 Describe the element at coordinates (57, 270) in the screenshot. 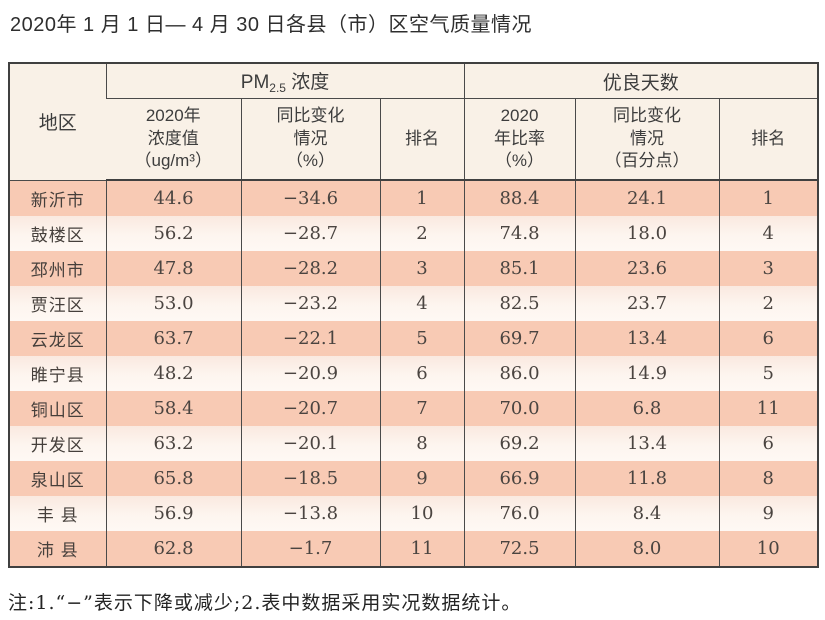

I see `region-cell: 邳州市` at that location.